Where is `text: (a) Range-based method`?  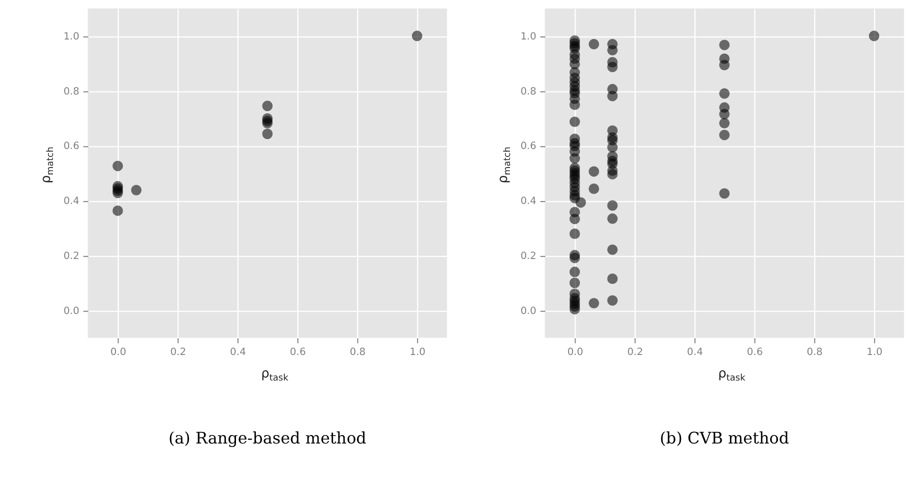 text: (a) Range-based method is located at coordinates (267, 438).